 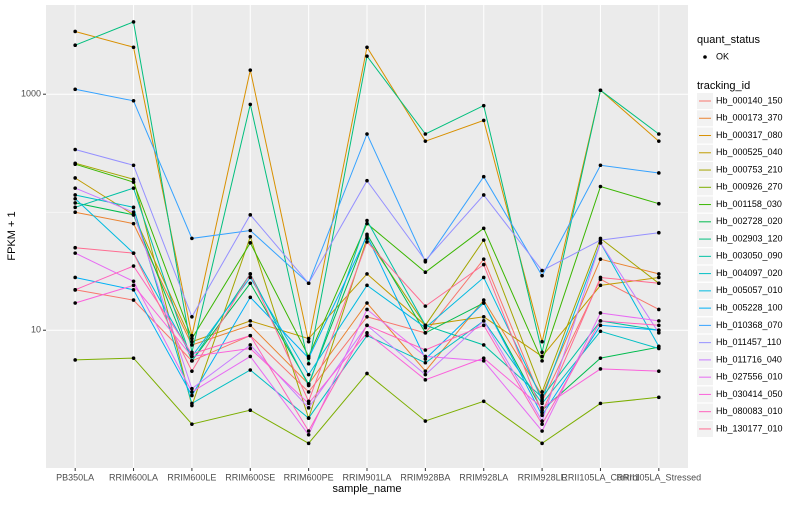 I want to click on x-tick-label: PB350LA, so click(x=75, y=477).